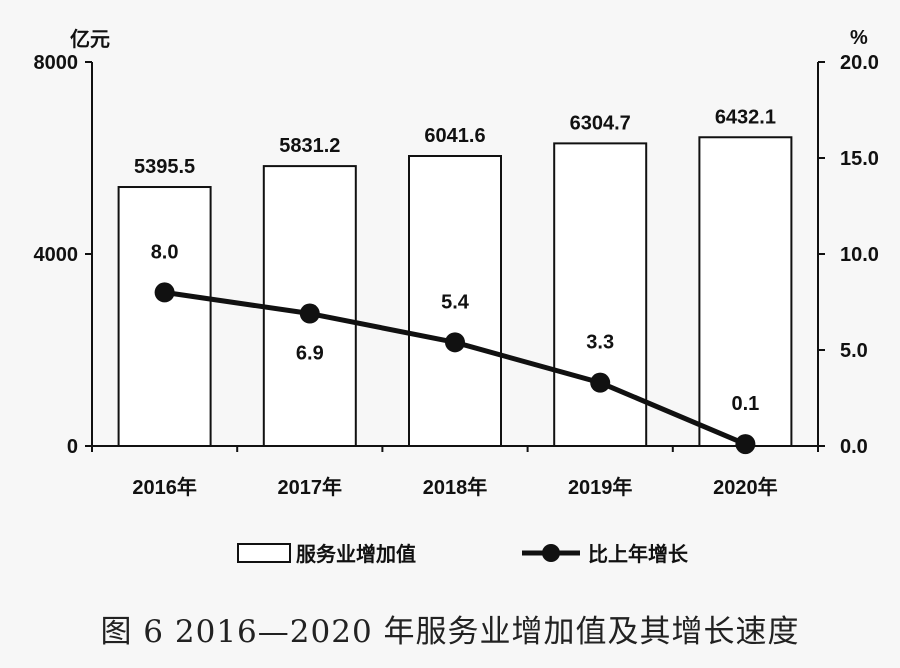 The width and height of the screenshot is (900, 668). I want to click on x-tick-label-0: 2016年, so click(164, 487).